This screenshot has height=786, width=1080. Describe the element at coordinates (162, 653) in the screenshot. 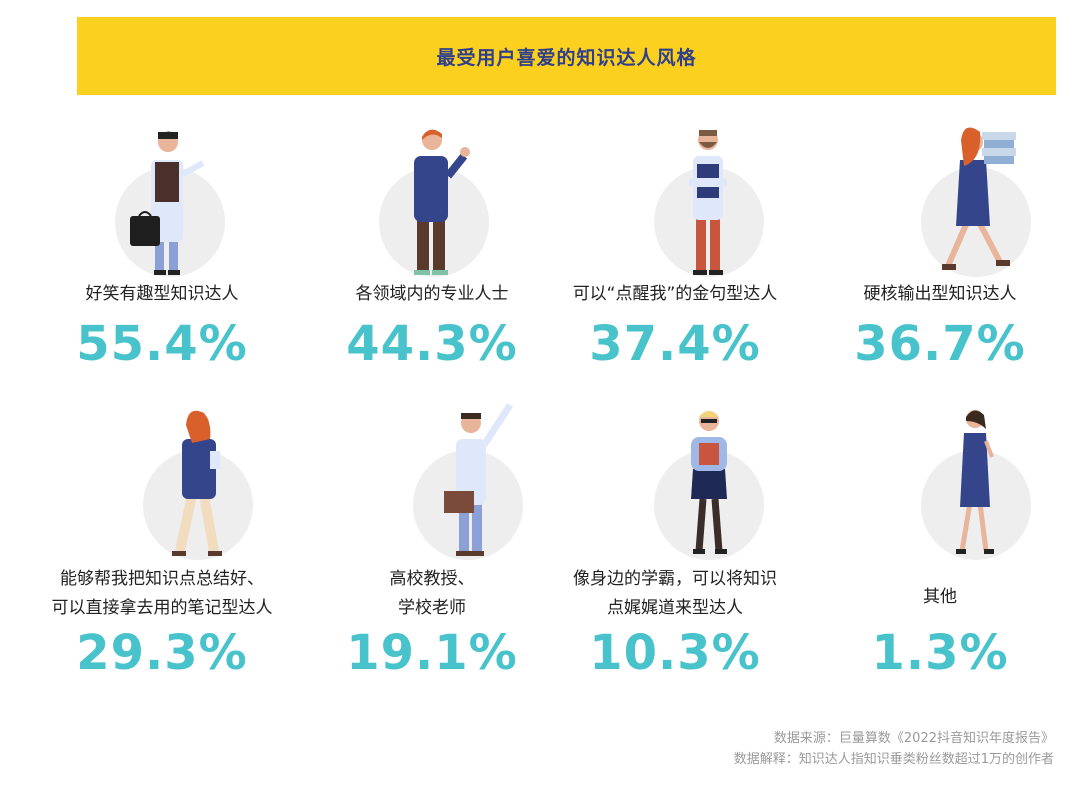

I see `persona-value-5: 29.3%` at that location.